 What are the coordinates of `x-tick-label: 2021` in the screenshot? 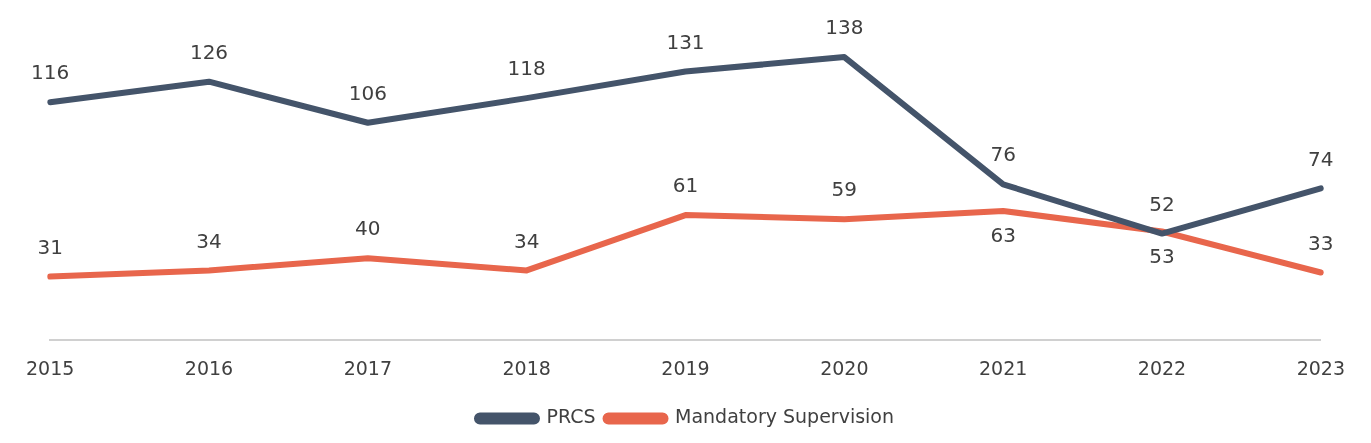 It's located at (1003, 367).